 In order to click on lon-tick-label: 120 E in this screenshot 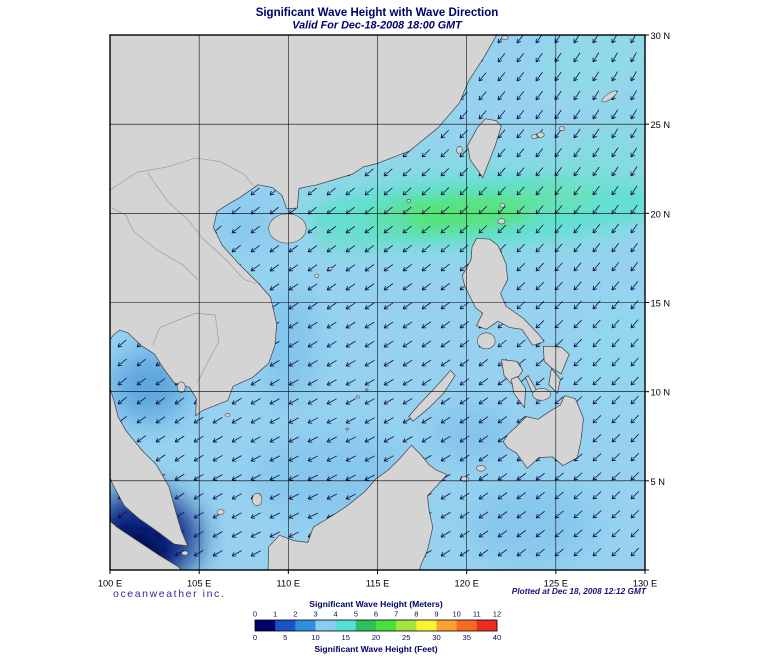, I will do `click(467, 584)`.